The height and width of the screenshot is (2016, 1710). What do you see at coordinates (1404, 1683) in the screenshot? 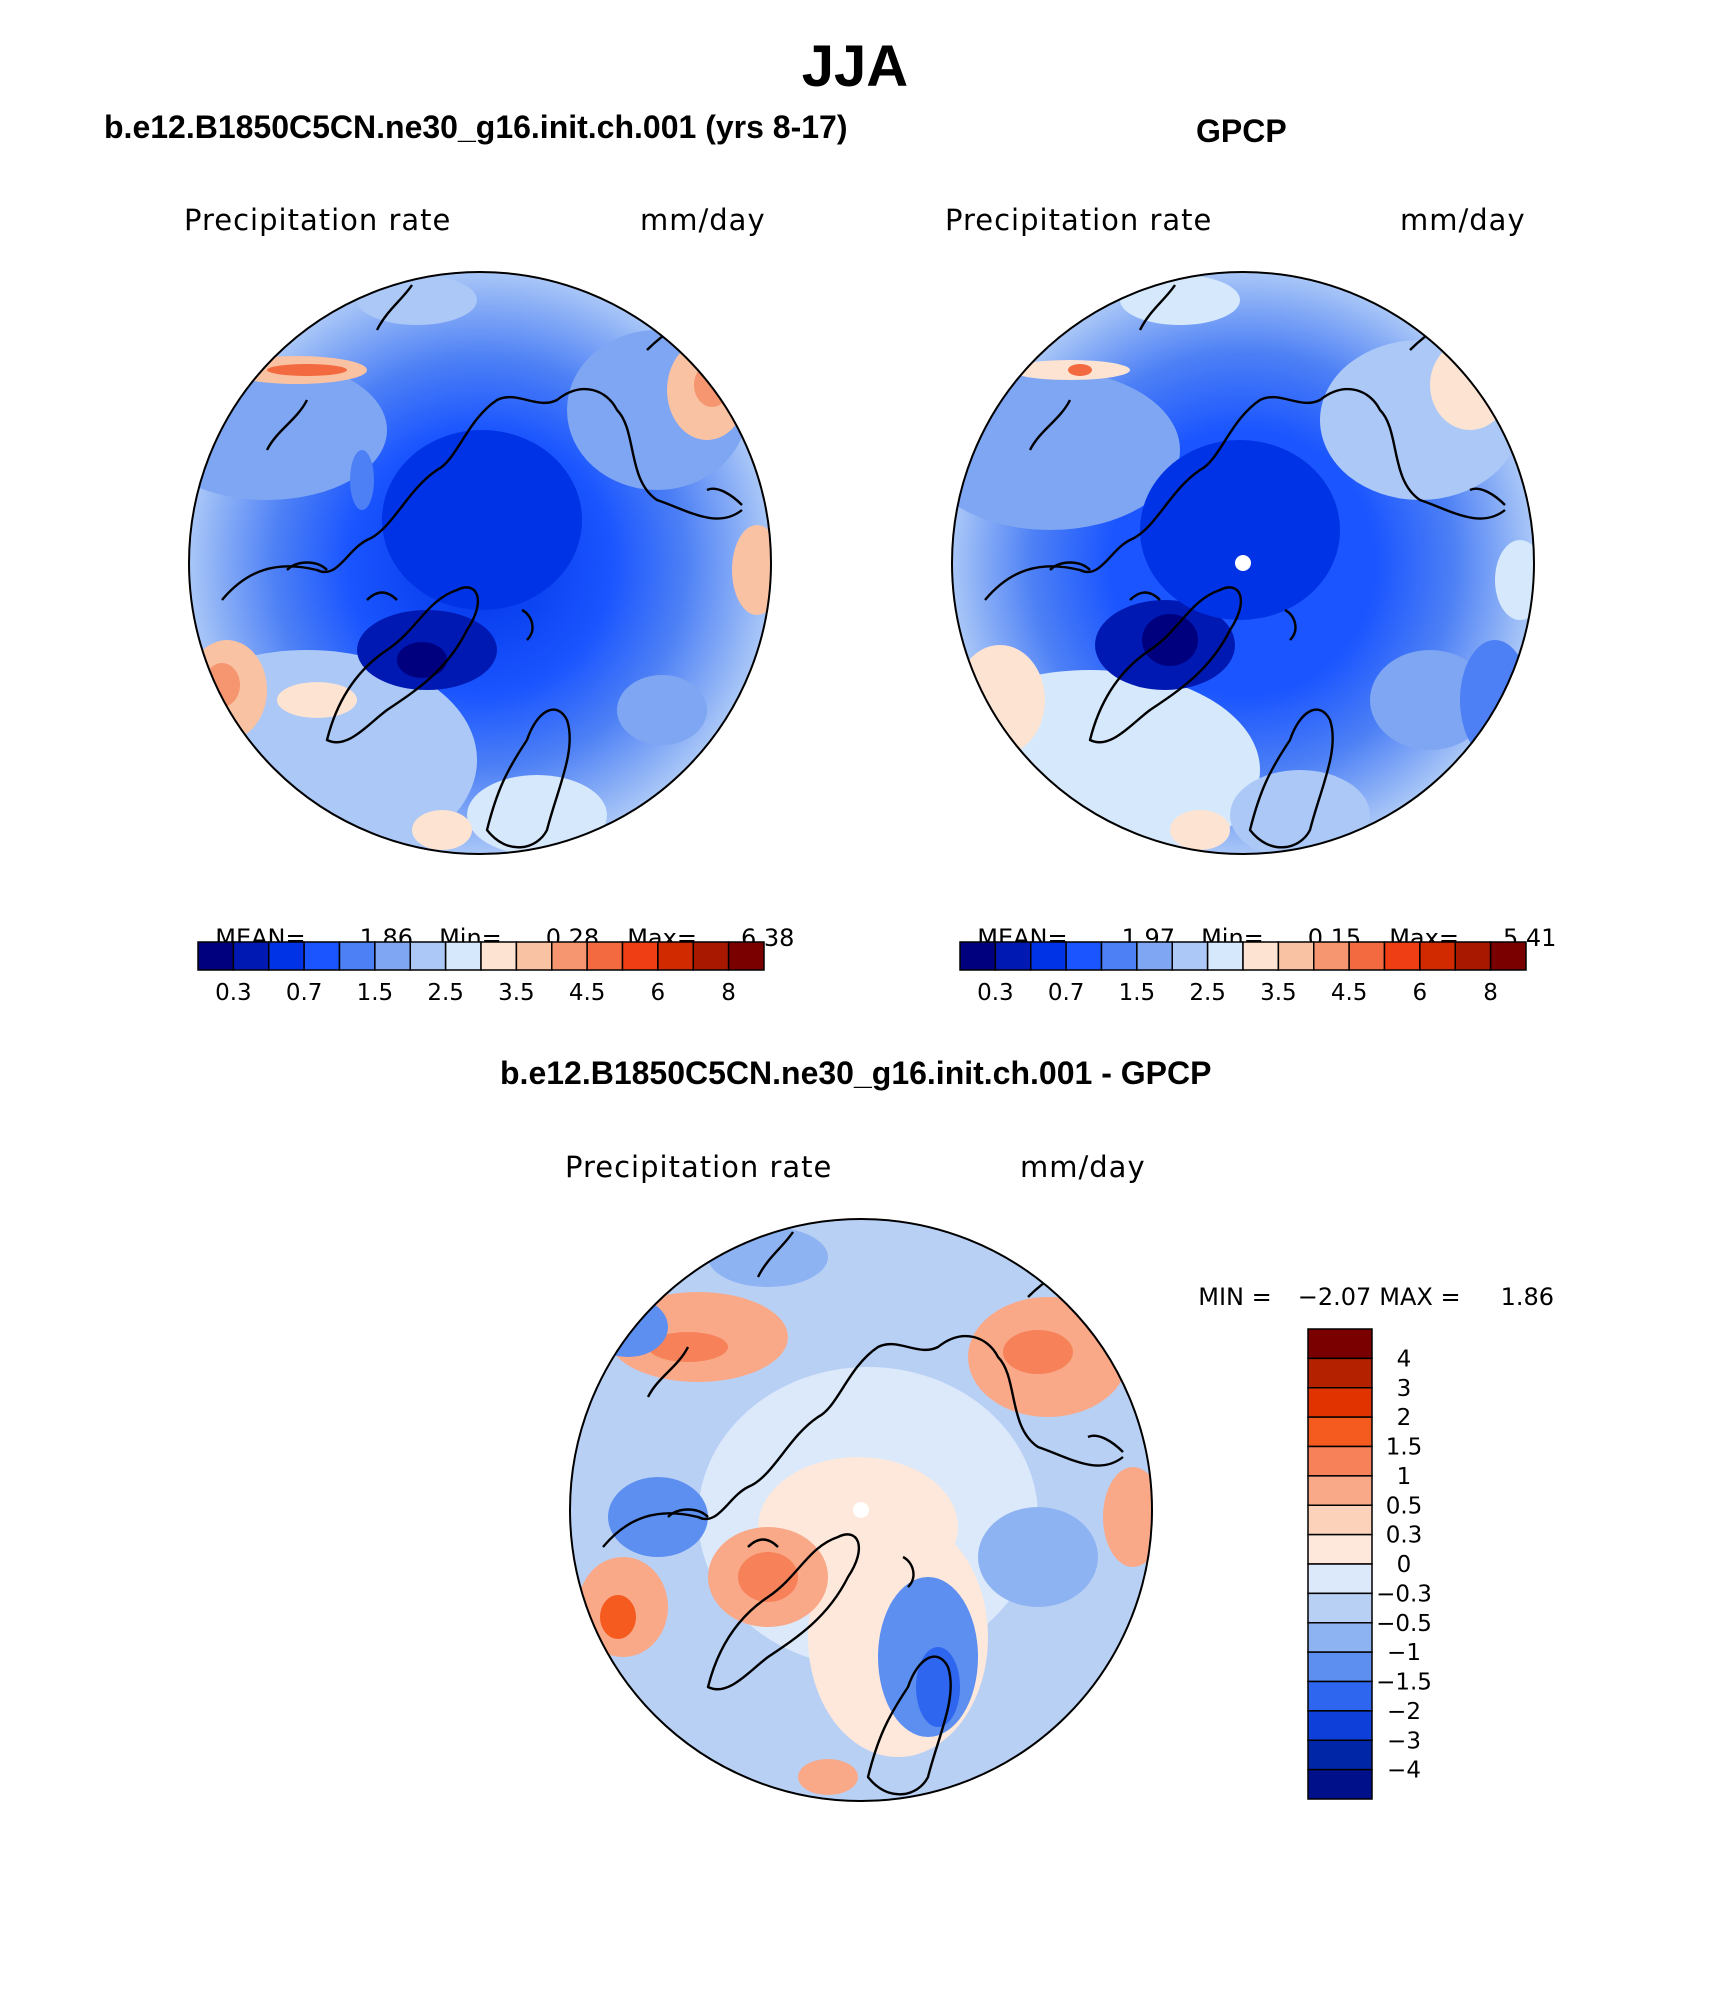
I see `colorbar-tick-label: −1.5` at bounding box center [1404, 1683].